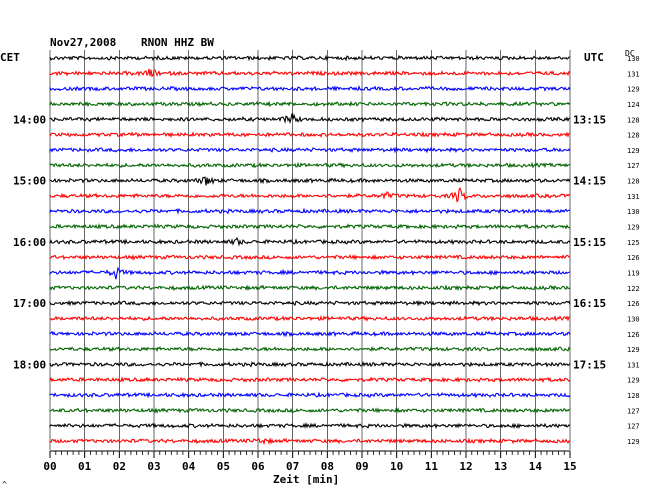  What do you see at coordinates (29, 181) in the screenshot?
I see `hour-label-cet: 15:00` at bounding box center [29, 181].